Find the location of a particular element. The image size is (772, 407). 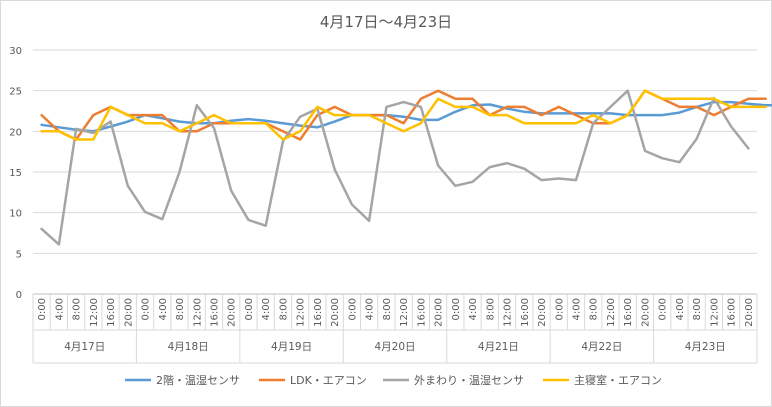

chart-title: 4月17日～4月23日 is located at coordinates (386, 22).